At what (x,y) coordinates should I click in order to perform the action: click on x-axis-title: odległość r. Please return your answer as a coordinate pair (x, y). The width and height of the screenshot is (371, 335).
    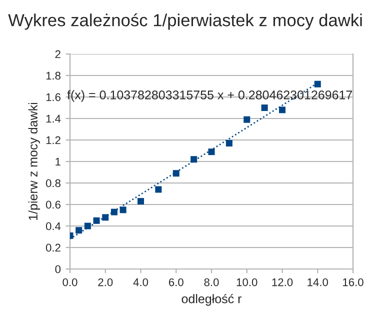
    Looking at the image, I should click on (212, 300).